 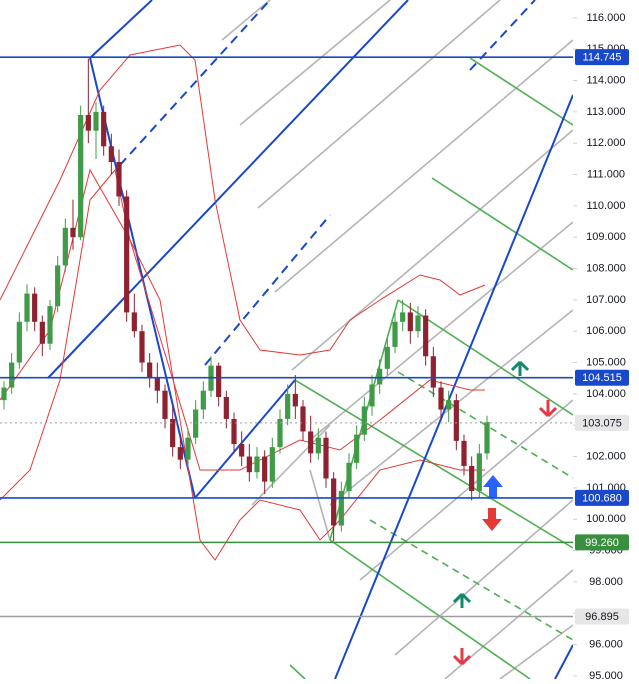 What do you see at coordinates (606, 331) in the screenshot?
I see `y-tick-label: 106.000` at bounding box center [606, 331].